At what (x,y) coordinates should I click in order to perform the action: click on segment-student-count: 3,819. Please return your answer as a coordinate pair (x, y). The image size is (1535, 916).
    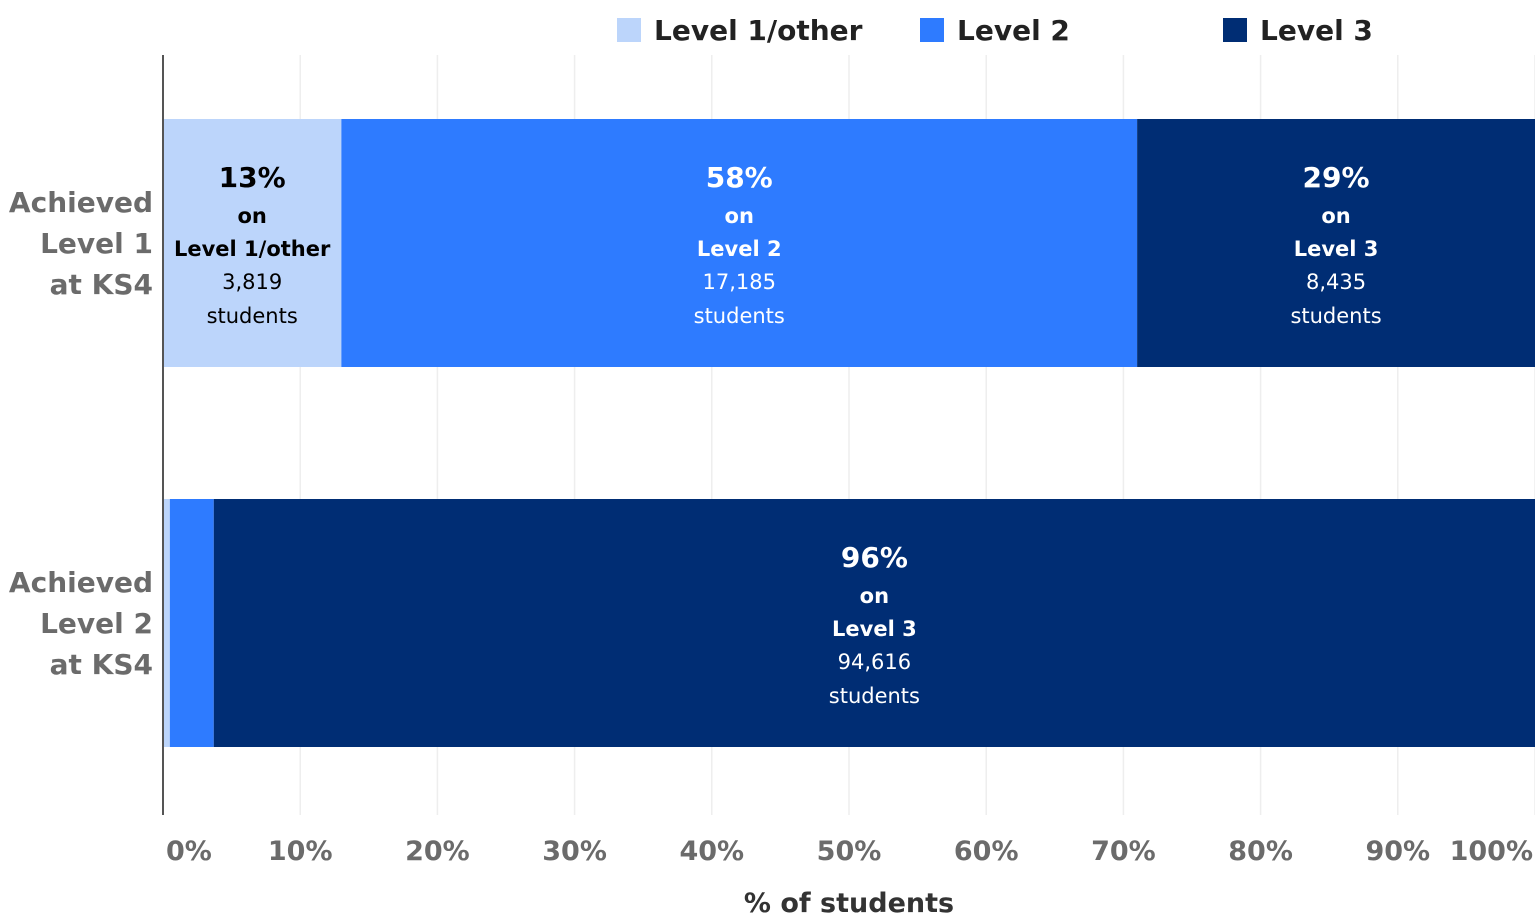
    Looking at the image, I should click on (252, 282).